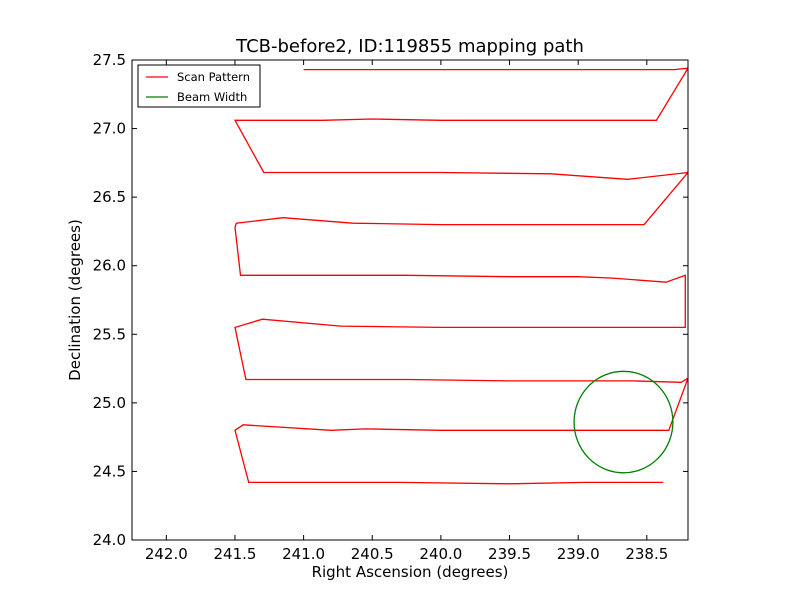  What do you see at coordinates (109, 540) in the screenshot?
I see `y-tick-label: 24.0` at bounding box center [109, 540].